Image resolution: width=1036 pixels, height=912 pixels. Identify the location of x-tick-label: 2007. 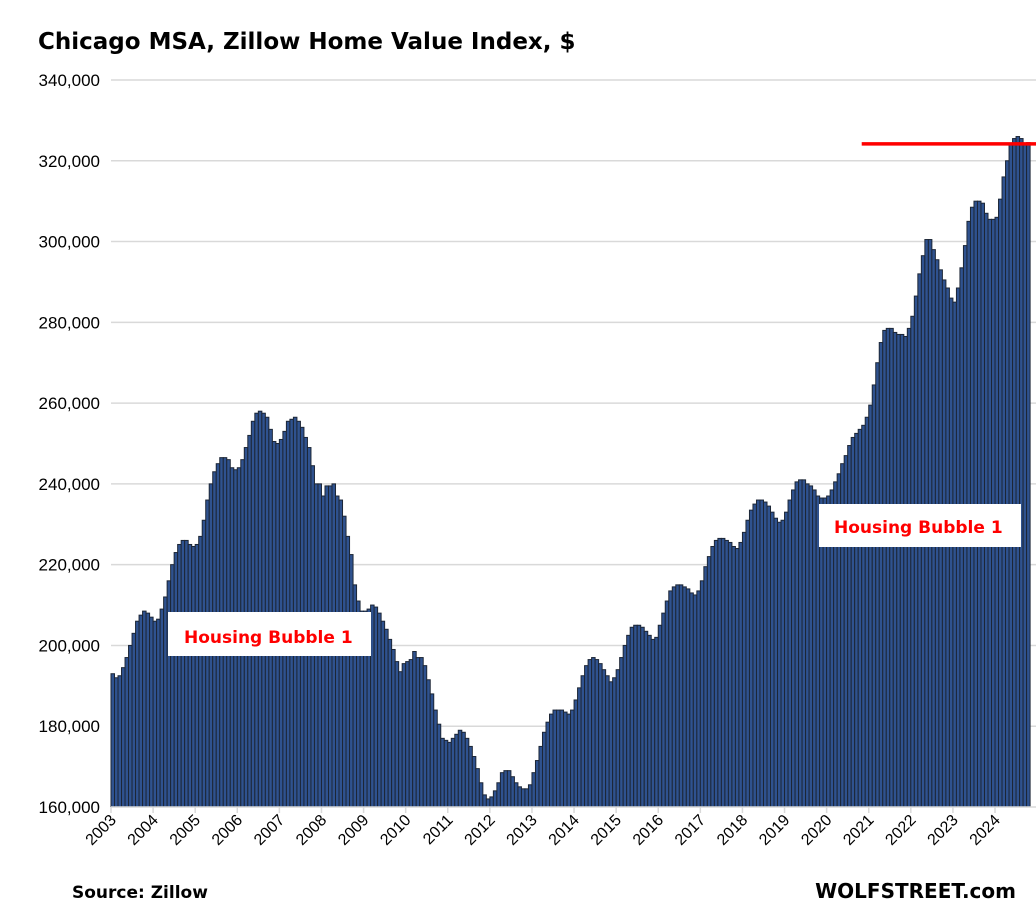
(269, 830).